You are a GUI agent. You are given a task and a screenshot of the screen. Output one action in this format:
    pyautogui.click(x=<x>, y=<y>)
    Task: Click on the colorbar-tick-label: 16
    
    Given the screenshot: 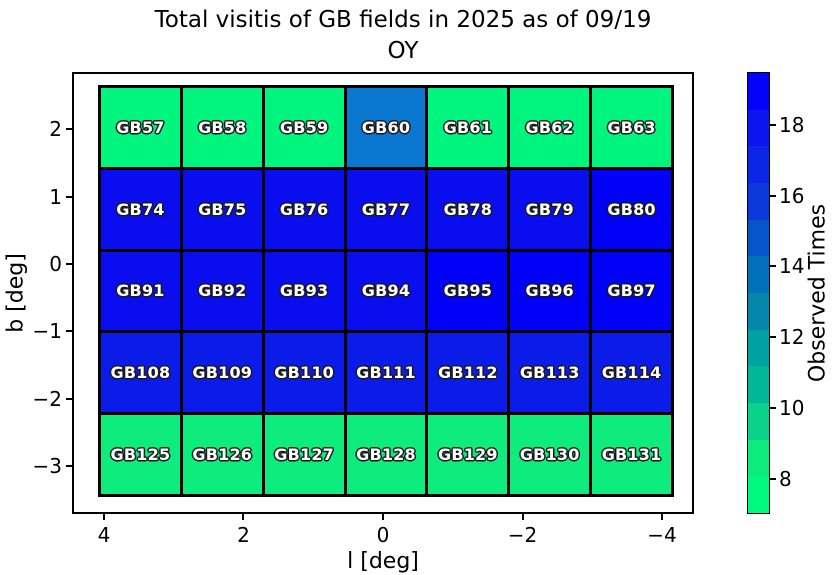 What is the action you would take?
    pyautogui.click(x=792, y=195)
    